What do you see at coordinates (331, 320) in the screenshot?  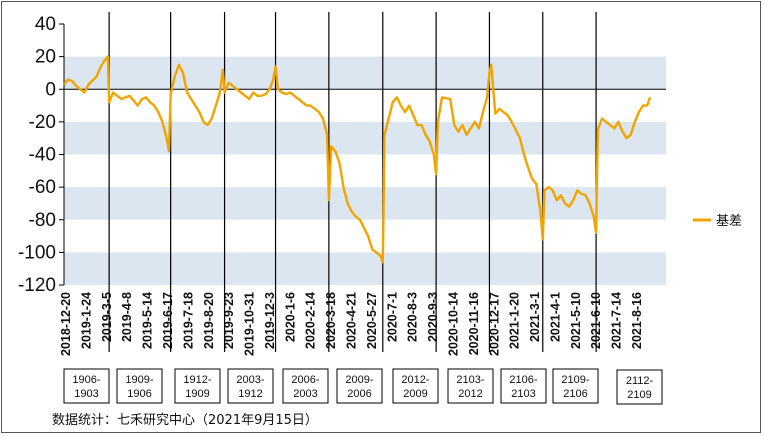 I see `x-tick-label-13: 2020-3-18` at bounding box center [331, 320].